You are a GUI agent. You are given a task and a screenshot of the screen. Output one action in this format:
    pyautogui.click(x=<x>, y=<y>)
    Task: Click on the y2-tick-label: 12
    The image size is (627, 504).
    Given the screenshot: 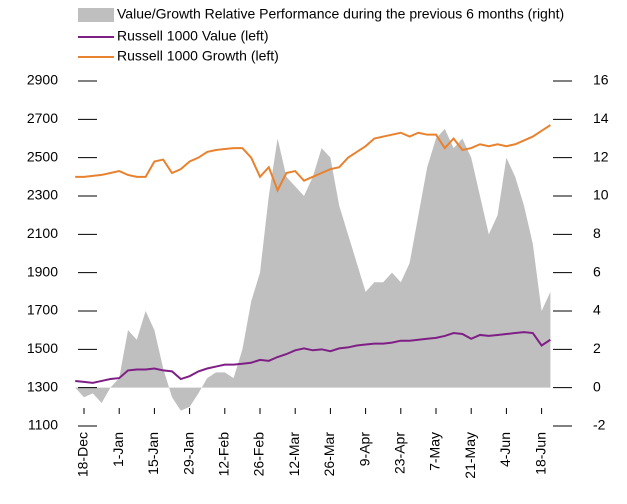 What is the action you would take?
    pyautogui.click(x=601, y=156)
    